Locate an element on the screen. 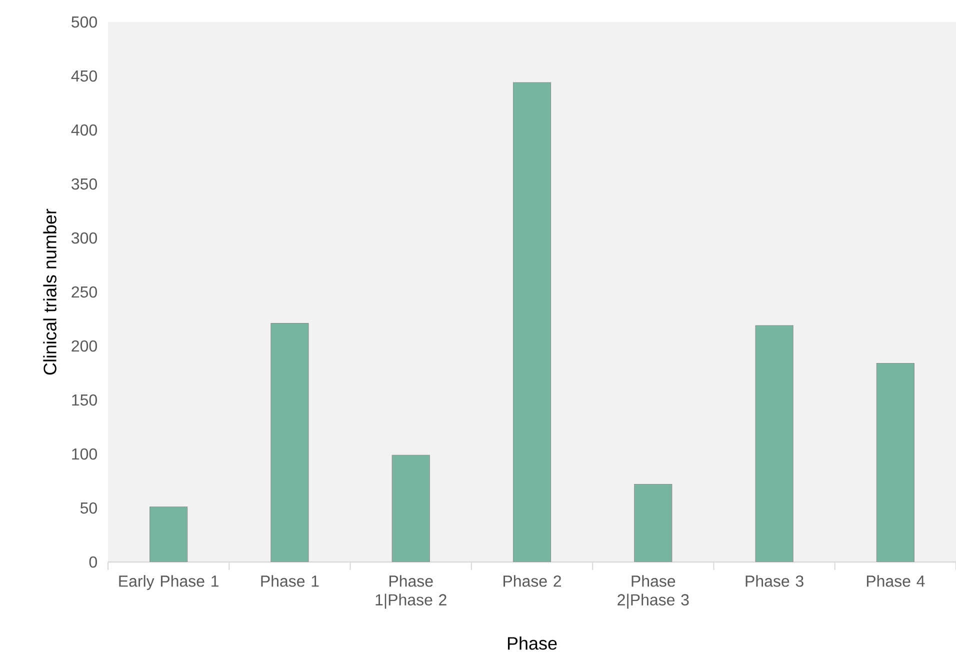  x-tick-label: Phase 1 is located at coordinates (290, 581).